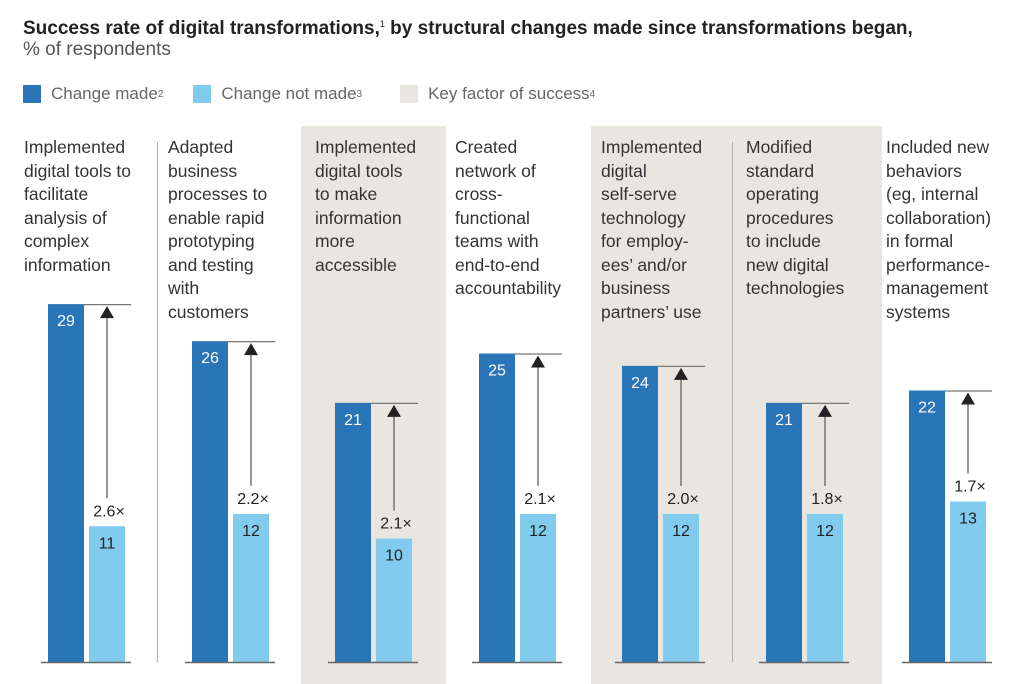 This screenshot has width=1025, height=684. Describe the element at coordinates (497, 94) in the screenshot. I see `legend-item-key-factor: Key factor of success 4` at that location.